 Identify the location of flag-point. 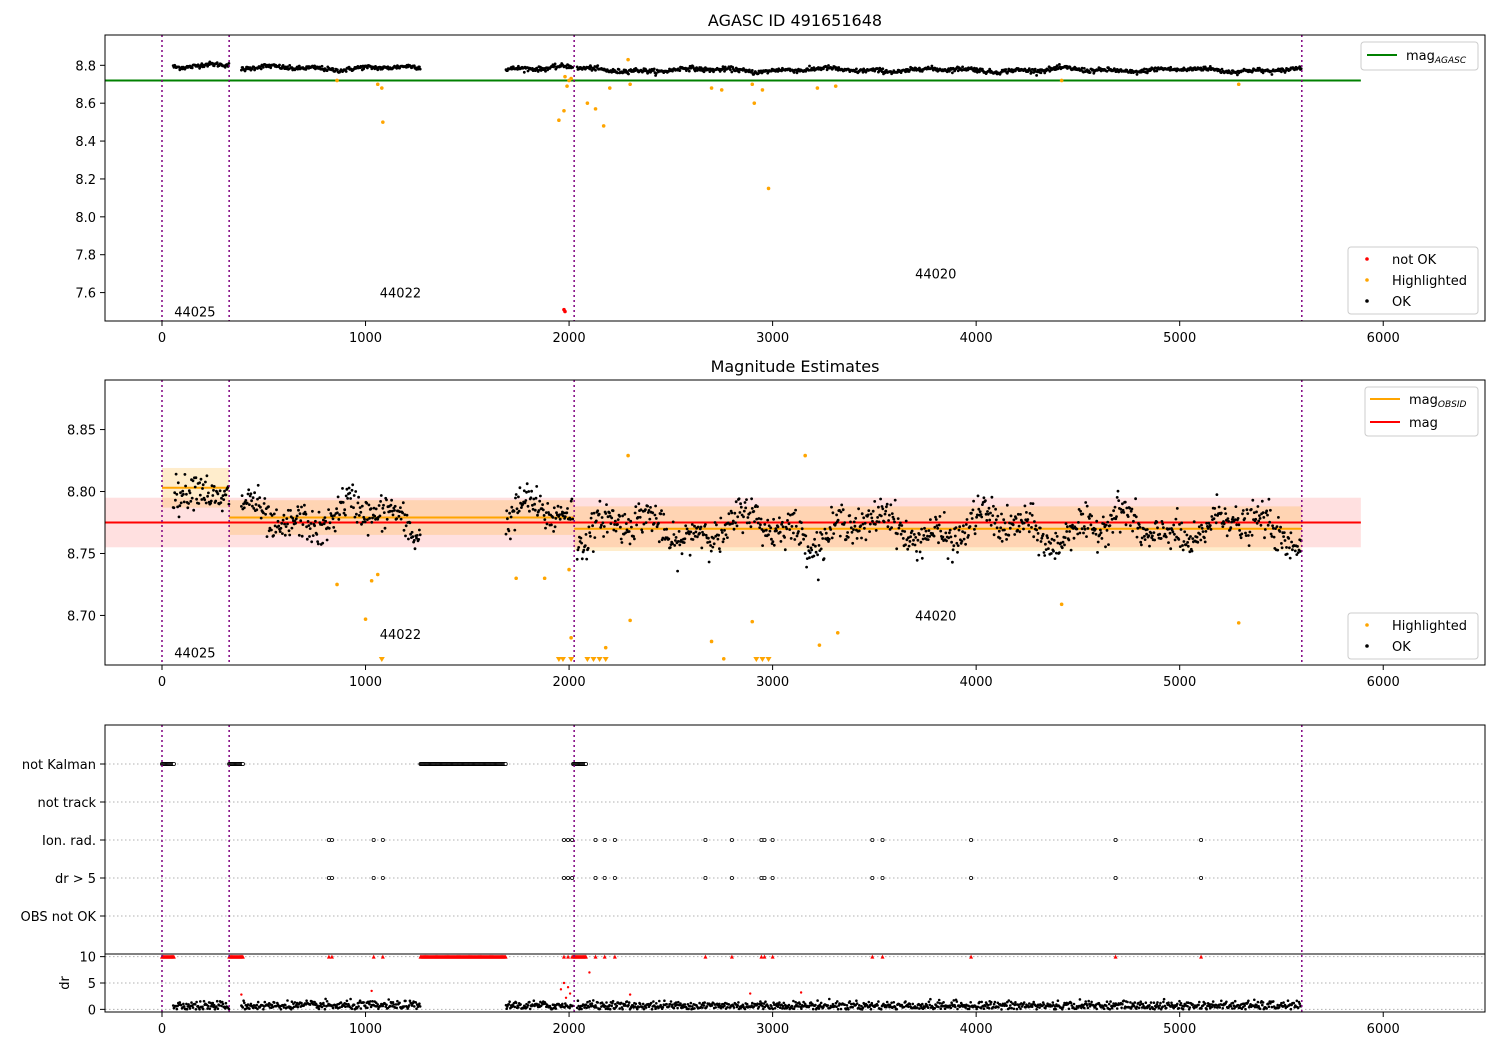
(595, 878).